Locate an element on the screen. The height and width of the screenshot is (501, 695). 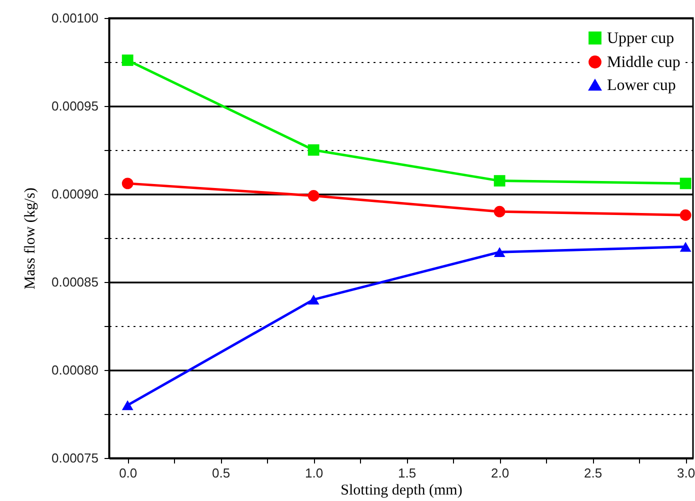
y-tick-label: 0.00075 is located at coordinates (75, 458).